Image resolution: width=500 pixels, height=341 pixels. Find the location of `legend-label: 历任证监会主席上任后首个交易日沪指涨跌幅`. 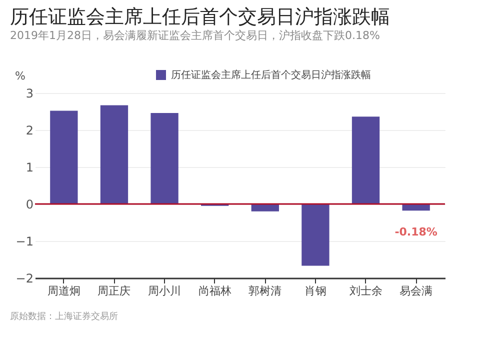

legend-label: 历任证监会主席上任后首个交易日沪指涨跌幅 is located at coordinates (271, 75).